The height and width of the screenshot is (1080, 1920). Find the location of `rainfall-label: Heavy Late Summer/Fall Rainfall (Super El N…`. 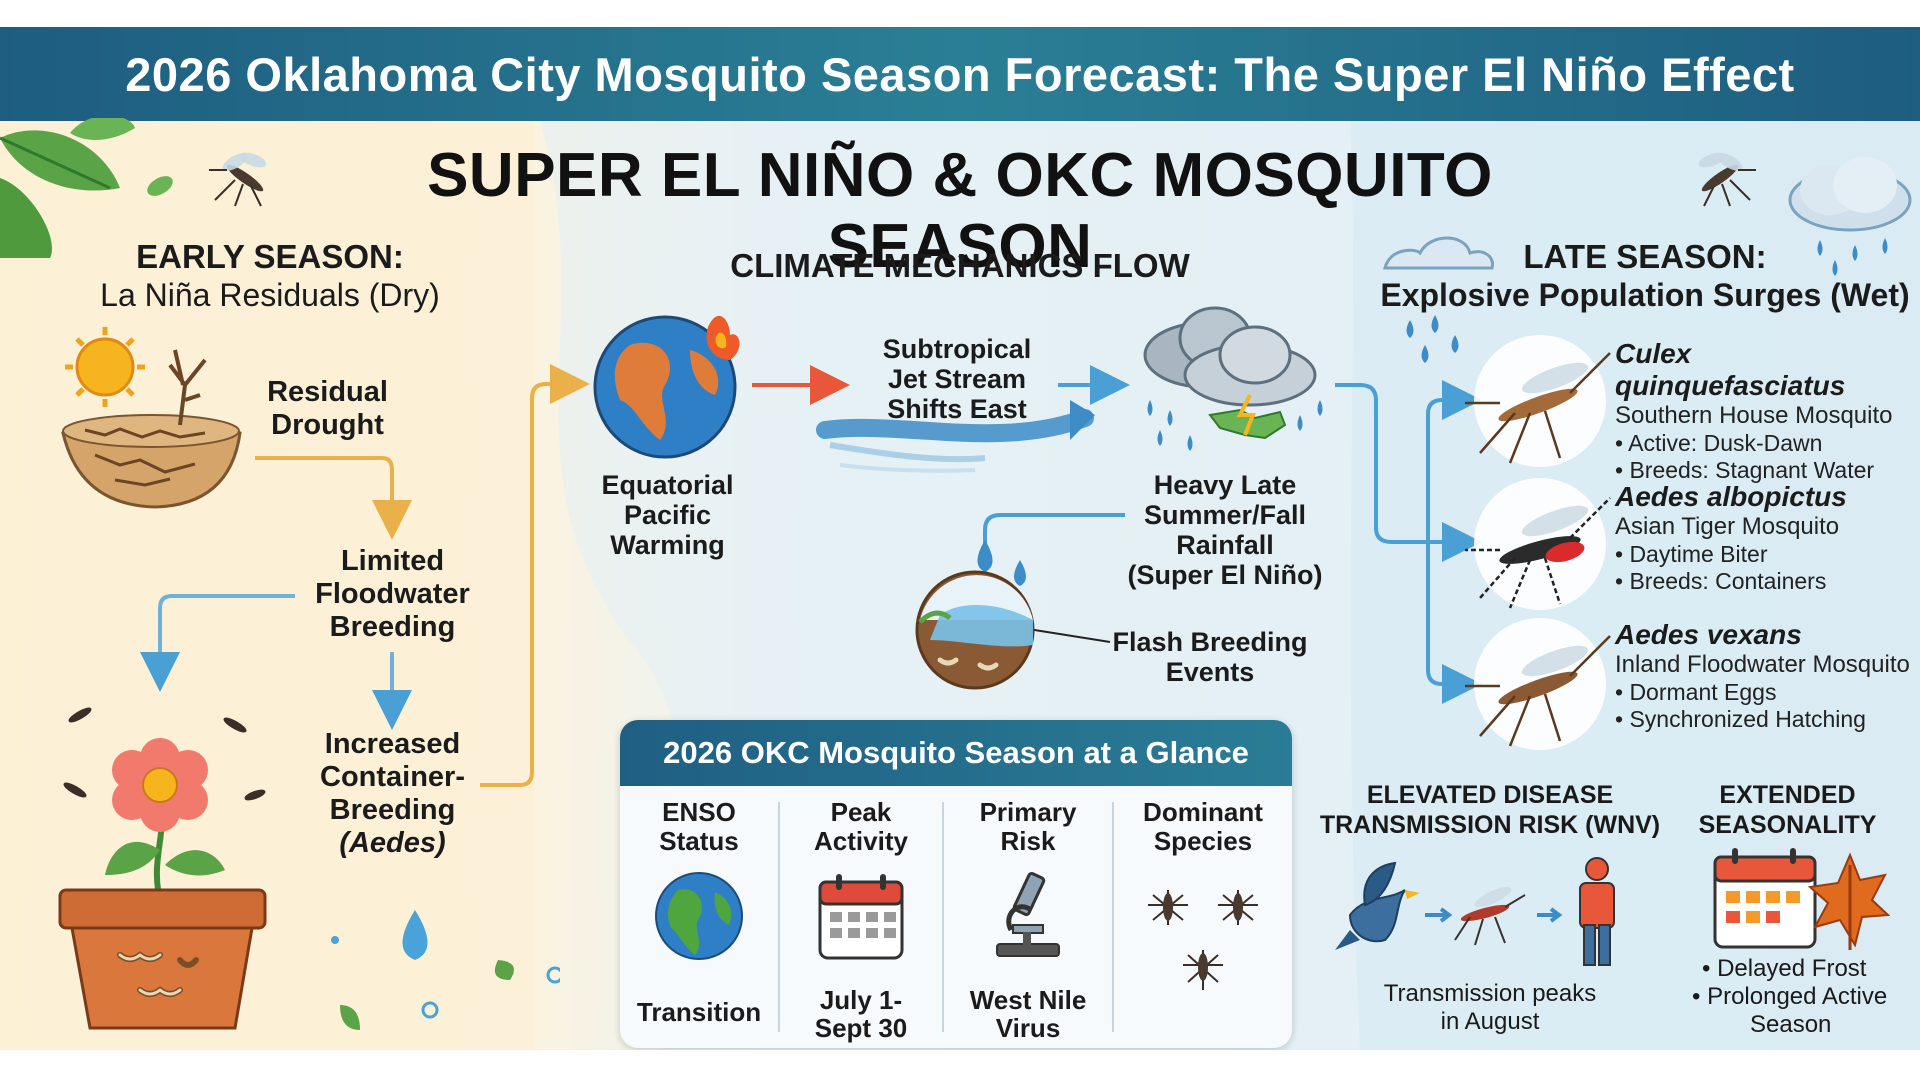

rainfall-label: Heavy Late Summer/Fall Rainfall (Super El N… is located at coordinates (1225, 530).